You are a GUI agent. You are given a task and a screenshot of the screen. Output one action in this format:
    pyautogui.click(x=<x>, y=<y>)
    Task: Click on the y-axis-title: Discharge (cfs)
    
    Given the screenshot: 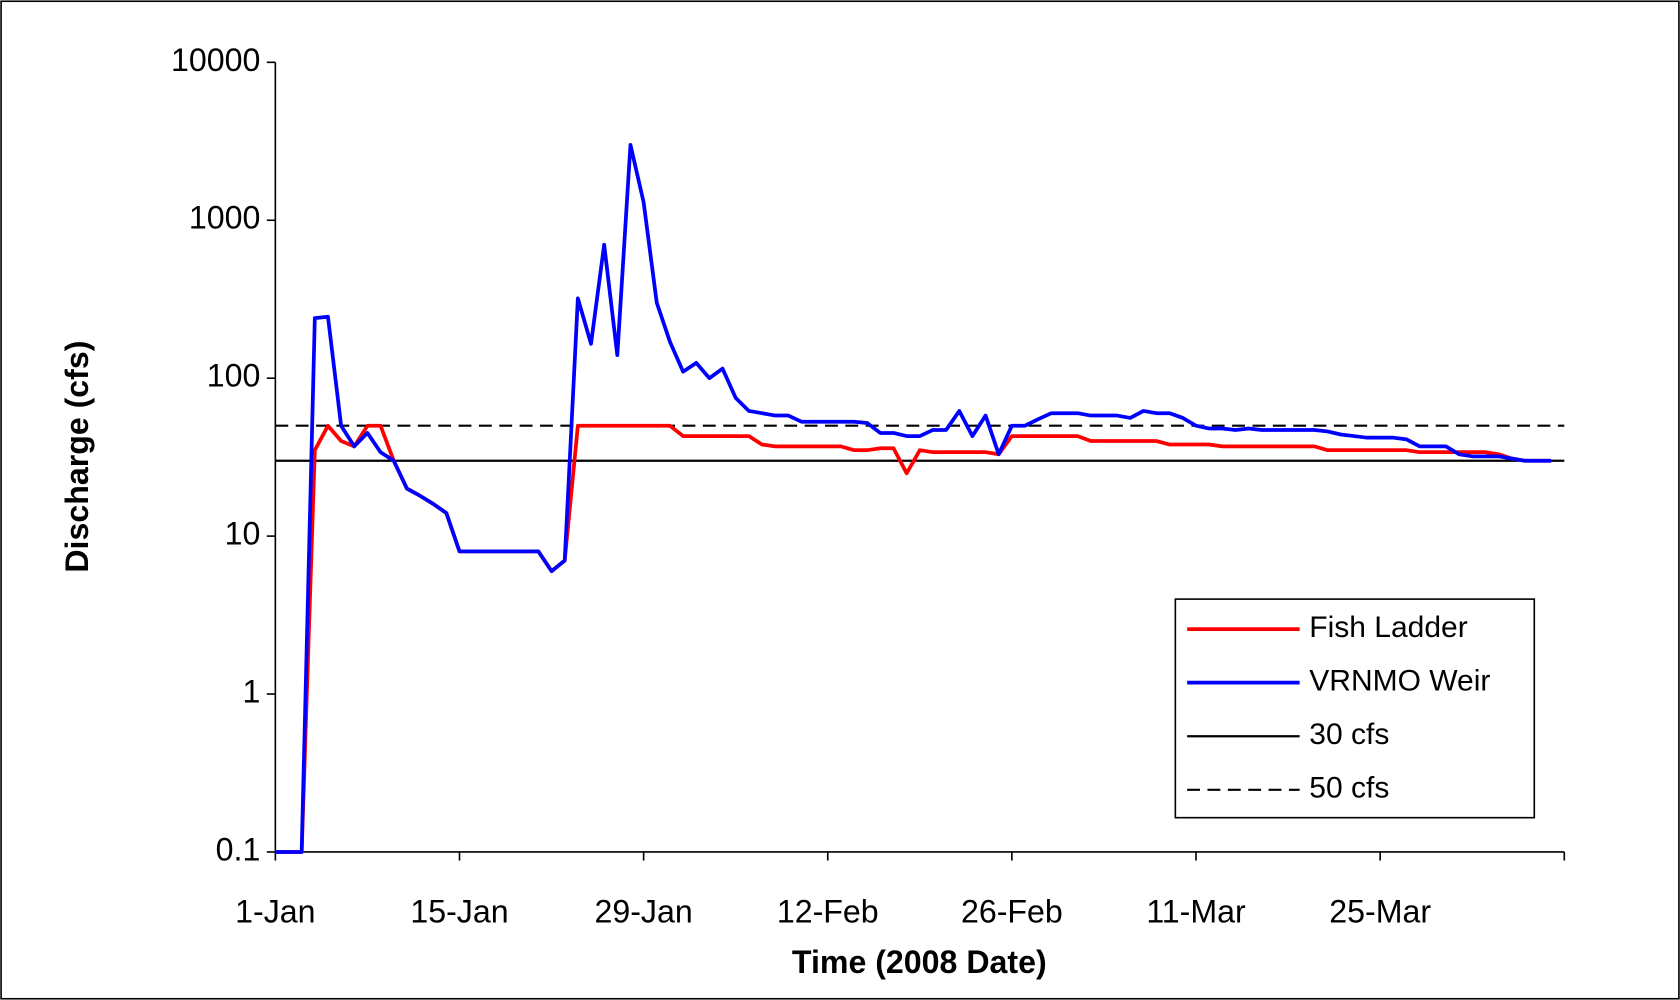 What is the action you would take?
    pyautogui.click(x=77, y=457)
    